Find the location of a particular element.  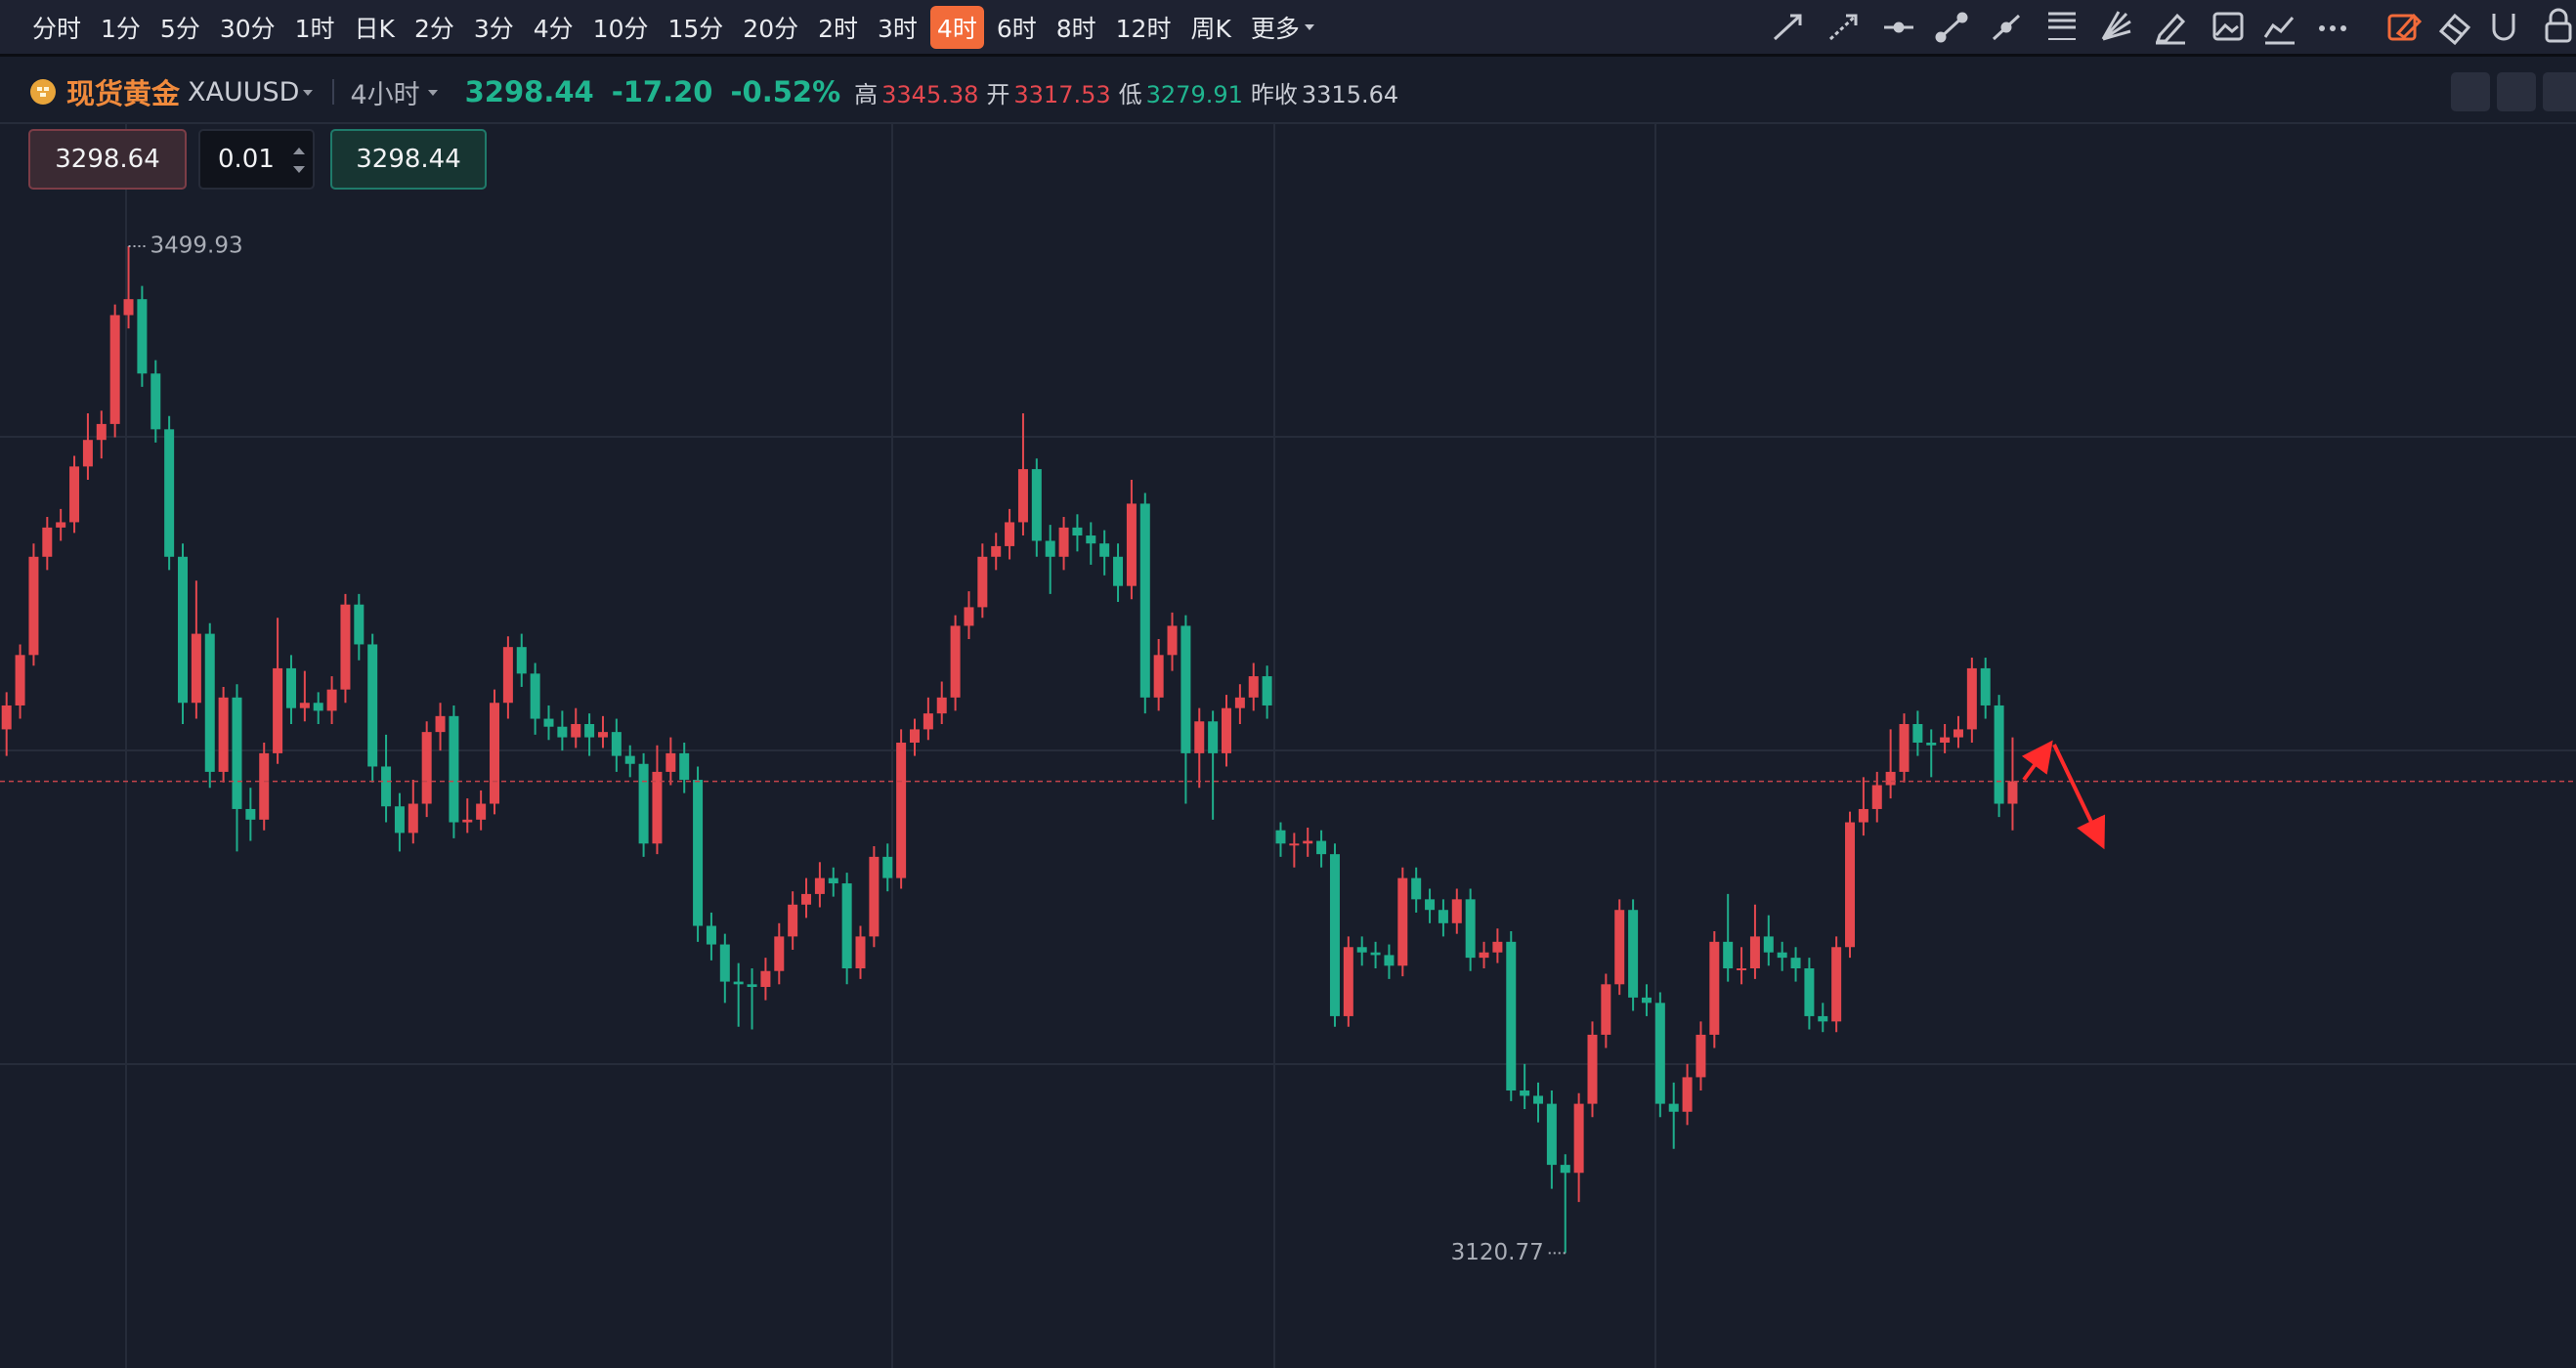

period-button: 周K is located at coordinates (1210, 29).